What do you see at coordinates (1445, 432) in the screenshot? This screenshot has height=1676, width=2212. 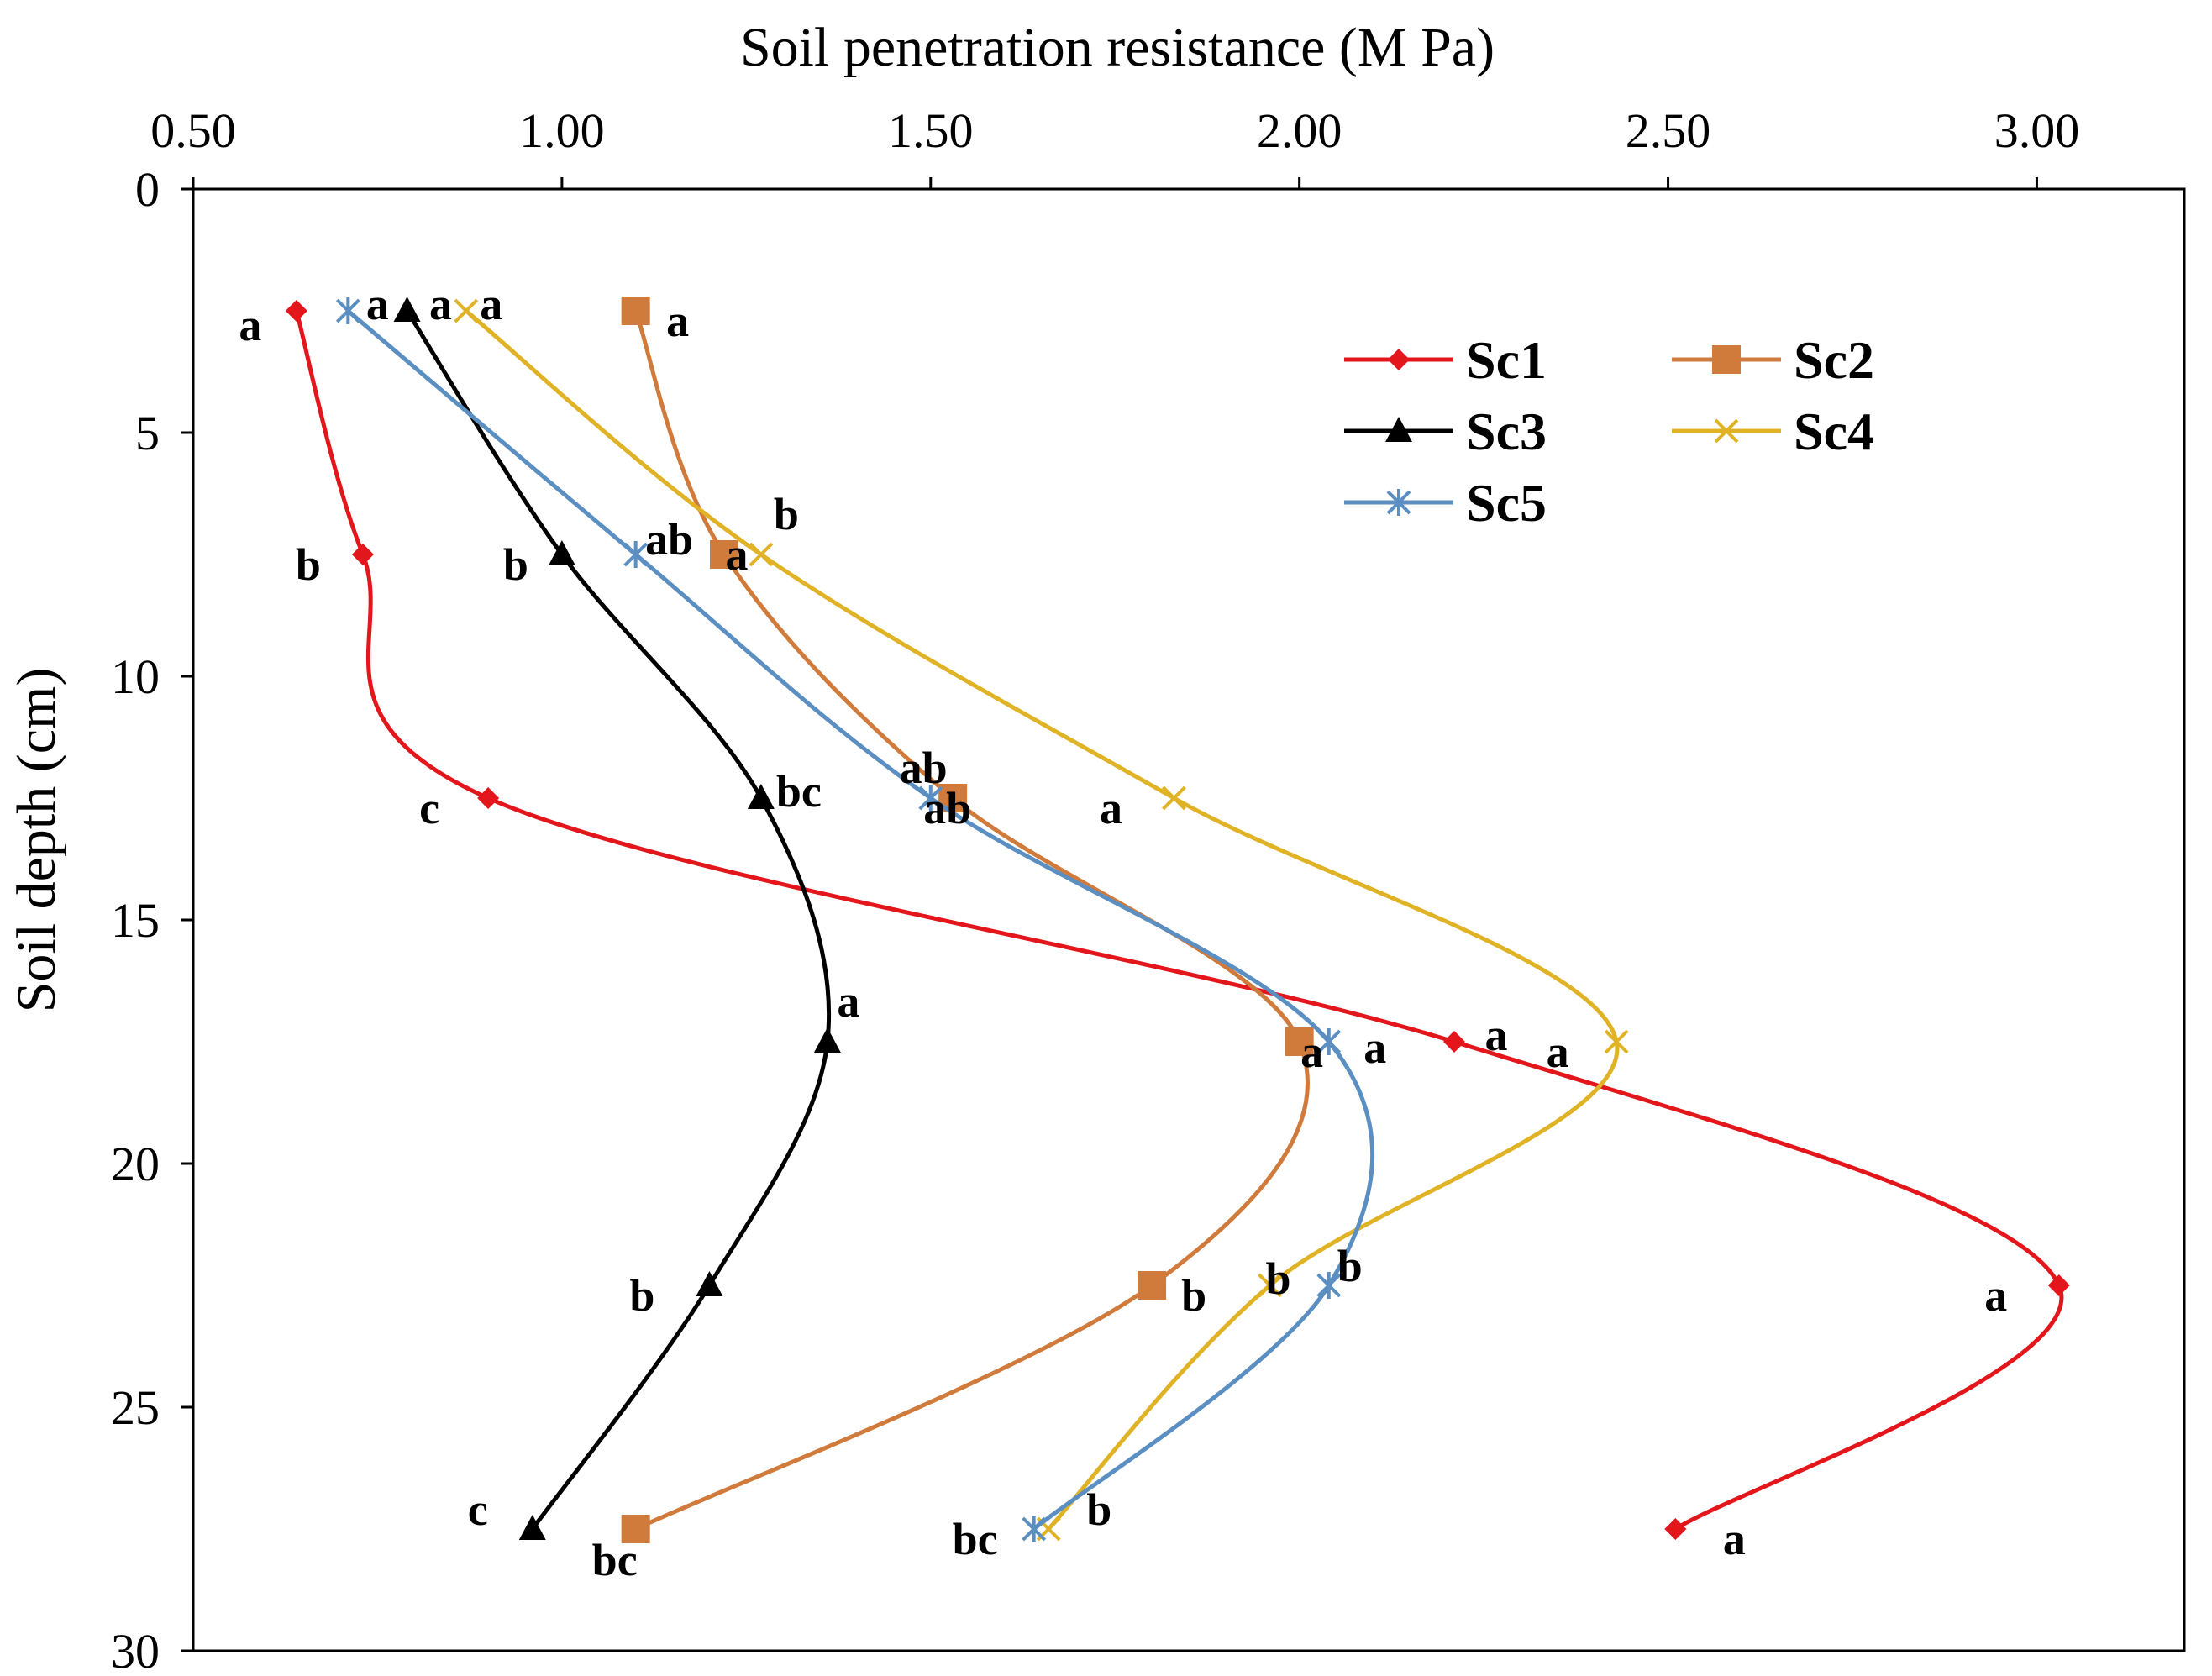 I see `legend-item-sc3: Sc3` at bounding box center [1445, 432].